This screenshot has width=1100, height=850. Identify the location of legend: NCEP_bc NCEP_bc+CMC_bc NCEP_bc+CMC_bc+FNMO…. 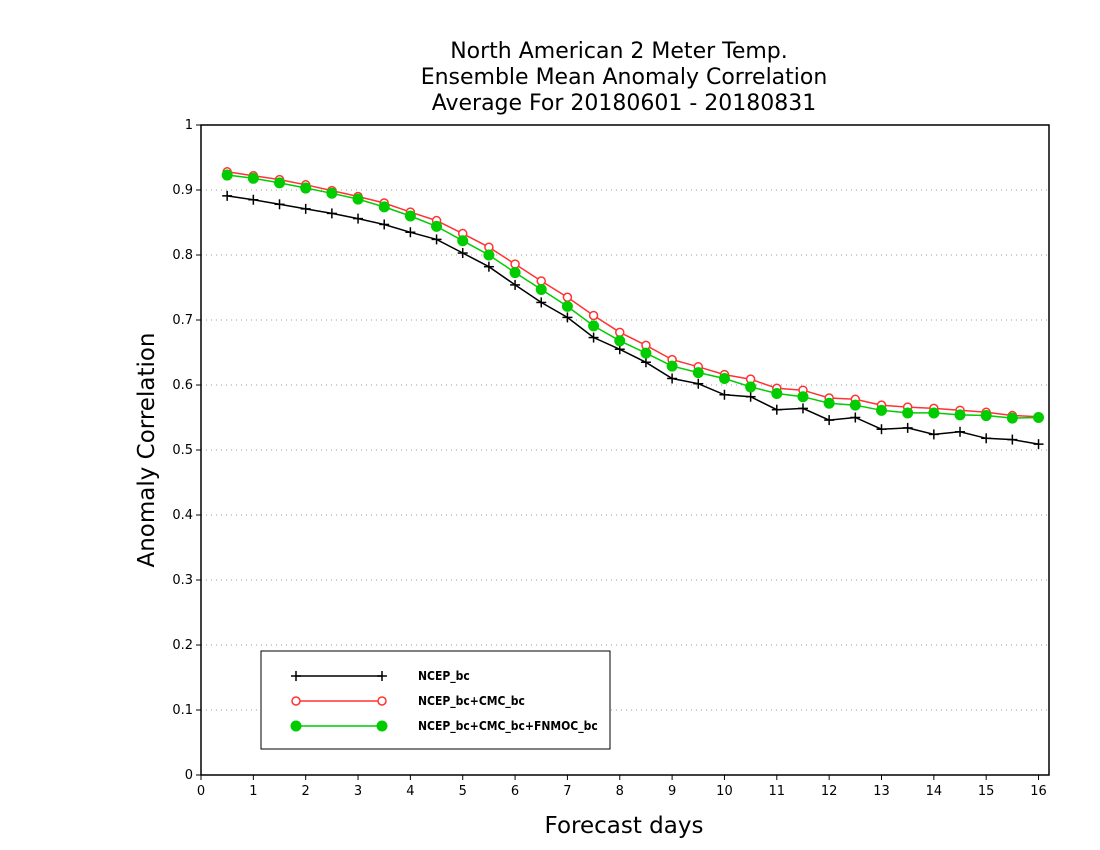
(435, 700).